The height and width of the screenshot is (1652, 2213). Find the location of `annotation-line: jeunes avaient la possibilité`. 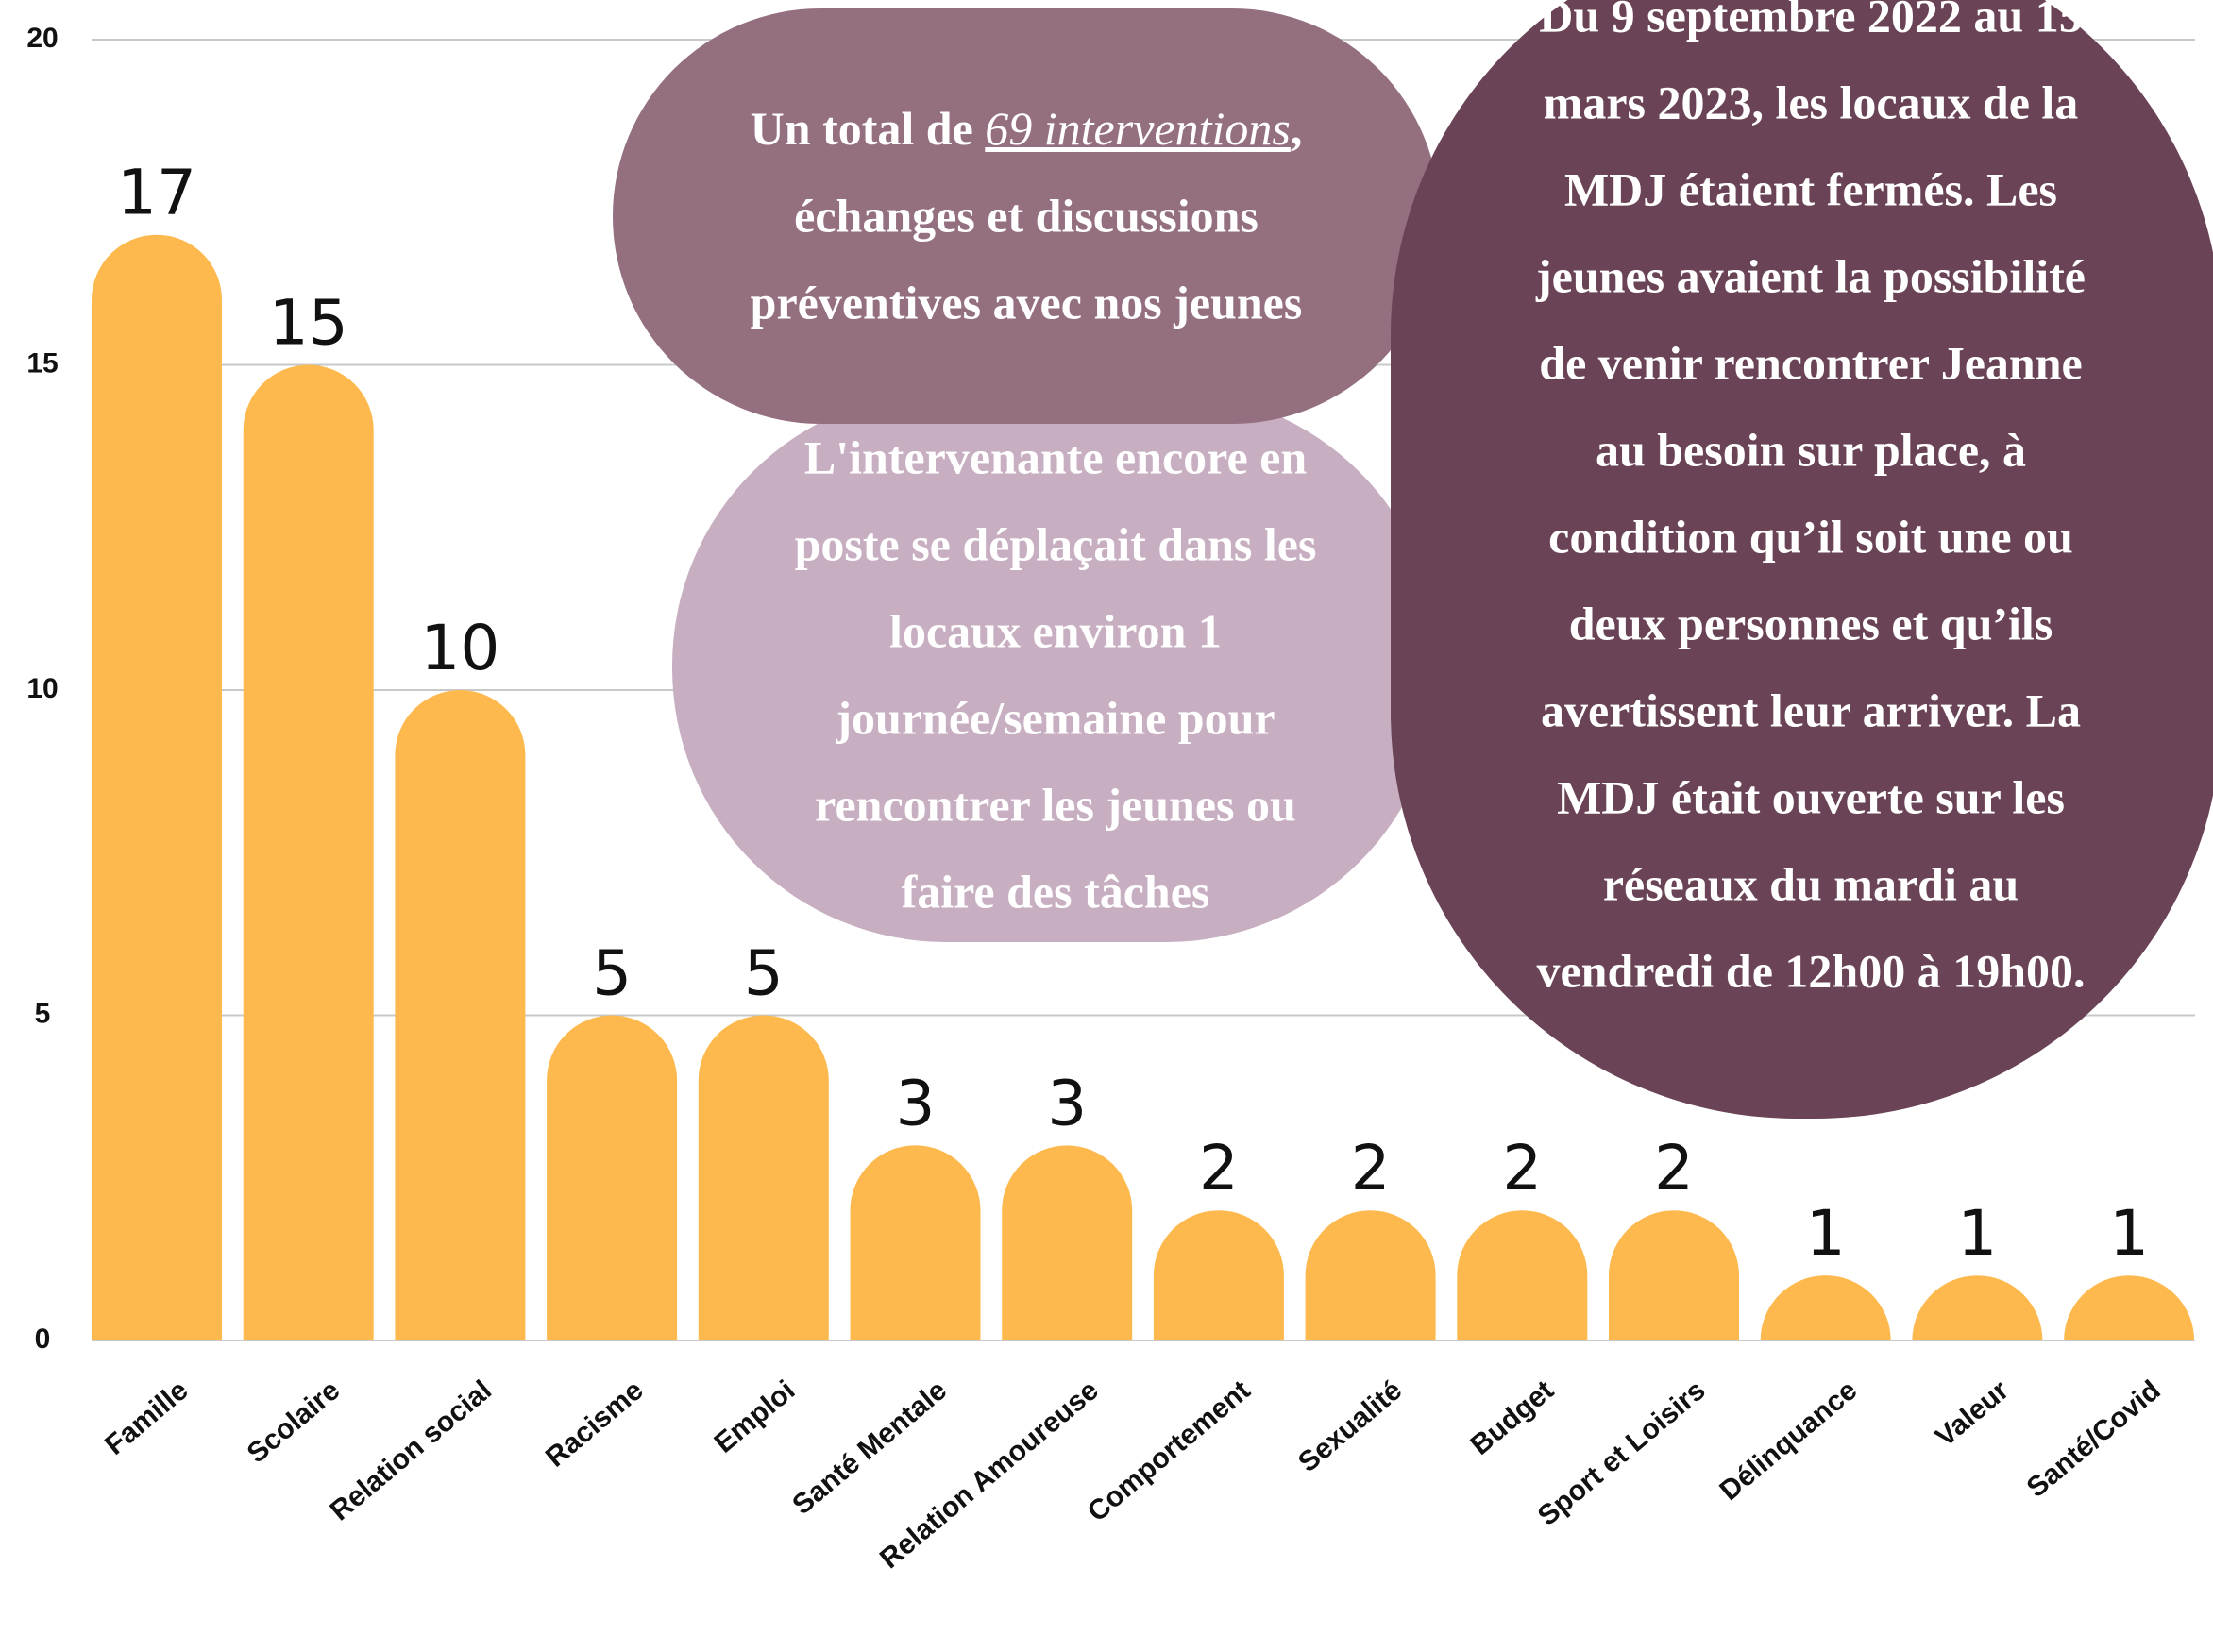

annotation-line: jeunes avaient la possibilité is located at coordinates (1810, 275).